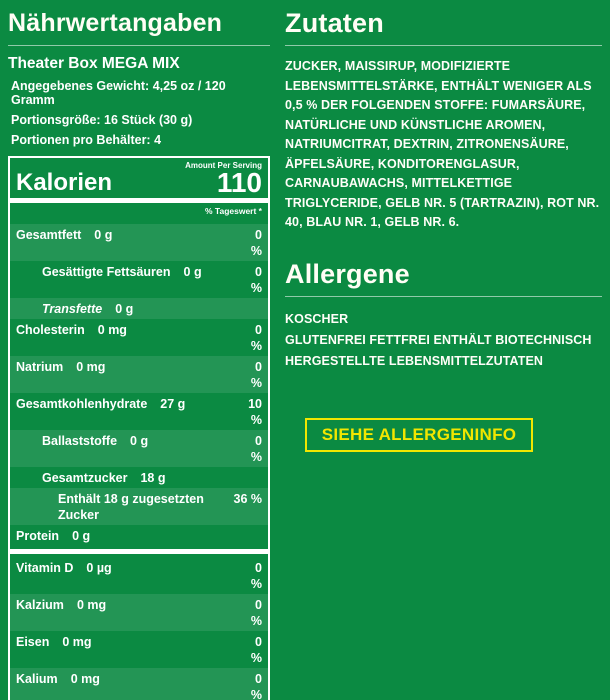  Describe the element at coordinates (139, 45) in the screenshot. I see `nutrition-title-rule` at that location.